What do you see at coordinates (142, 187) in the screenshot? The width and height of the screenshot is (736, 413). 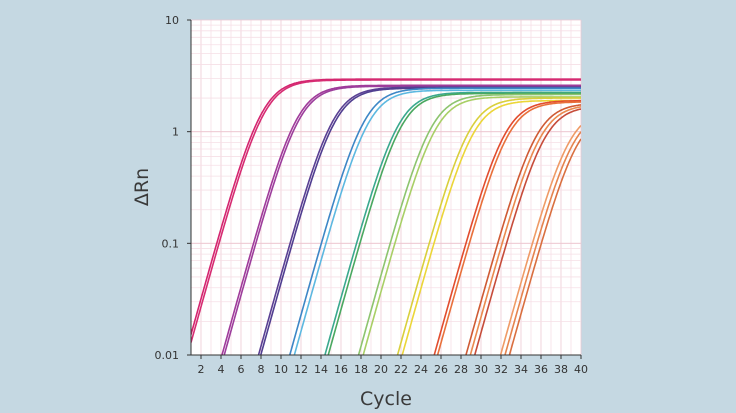 I see `y-axis-title: ΔRn` at bounding box center [142, 187].